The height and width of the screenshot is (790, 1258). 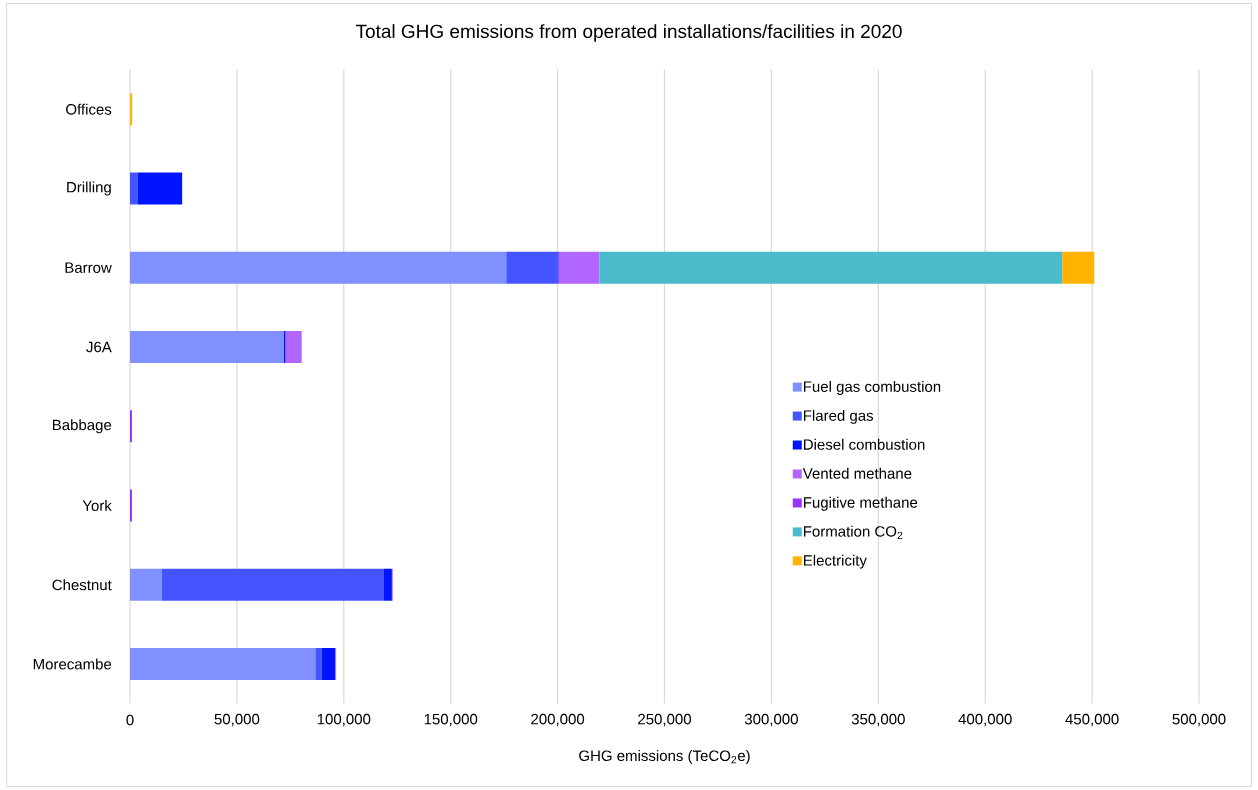 What do you see at coordinates (665, 720) in the screenshot?
I see `x-tick-label: 250,000` at bounding box center [665, 720].